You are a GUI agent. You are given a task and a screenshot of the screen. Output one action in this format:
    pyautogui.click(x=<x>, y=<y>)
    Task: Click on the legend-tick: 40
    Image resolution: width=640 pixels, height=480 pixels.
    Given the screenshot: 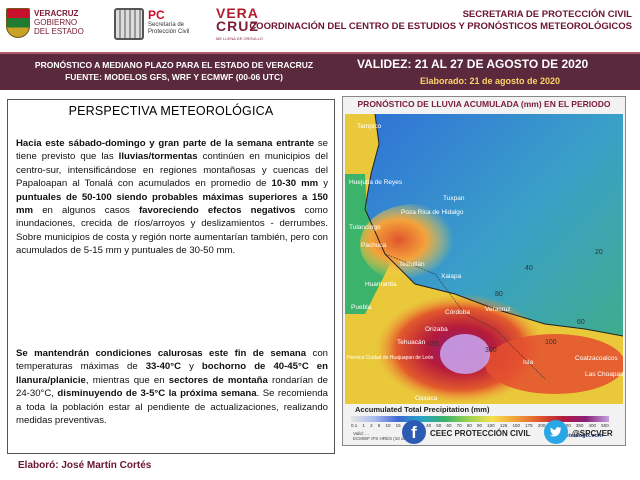 What is the action you would take?
    pyautogui.click(x=429, y=425)
    